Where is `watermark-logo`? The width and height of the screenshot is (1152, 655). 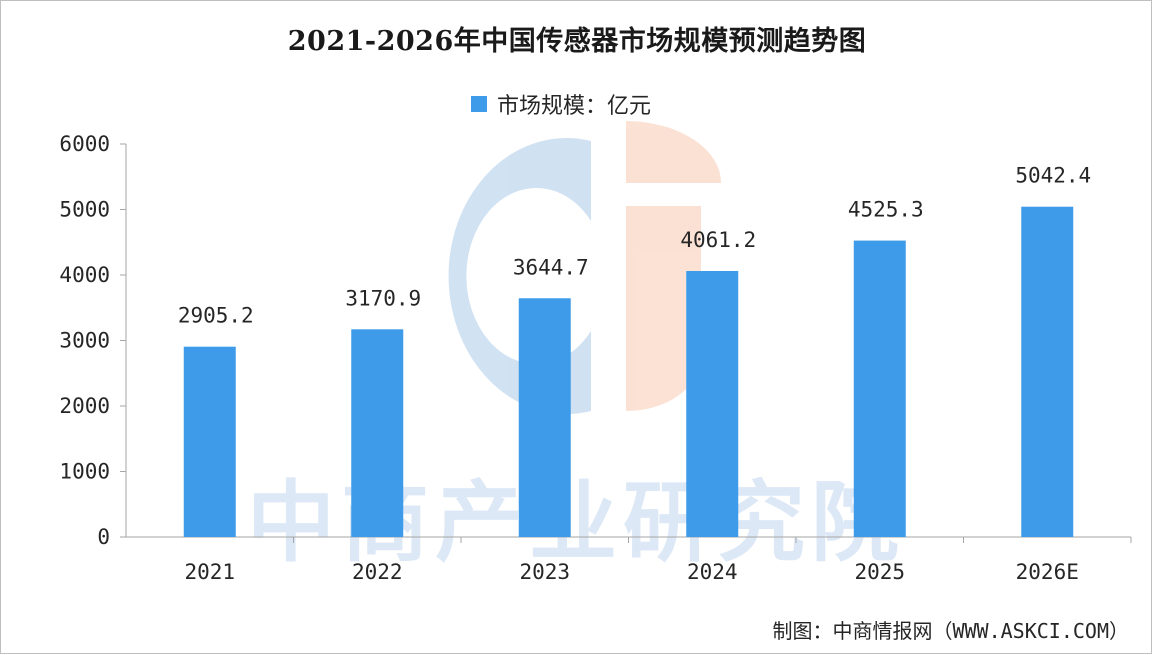
watermark-logo is located at coordinates (584, 267).